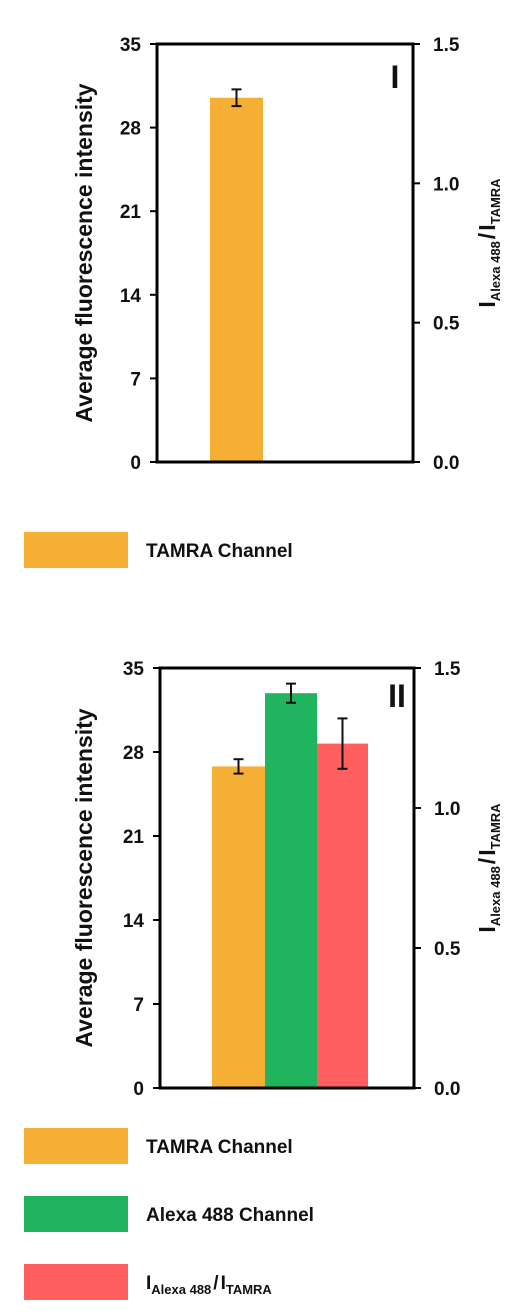 The image size is (510, 1316). I want to click on panel-label: II, so click(397, 696).